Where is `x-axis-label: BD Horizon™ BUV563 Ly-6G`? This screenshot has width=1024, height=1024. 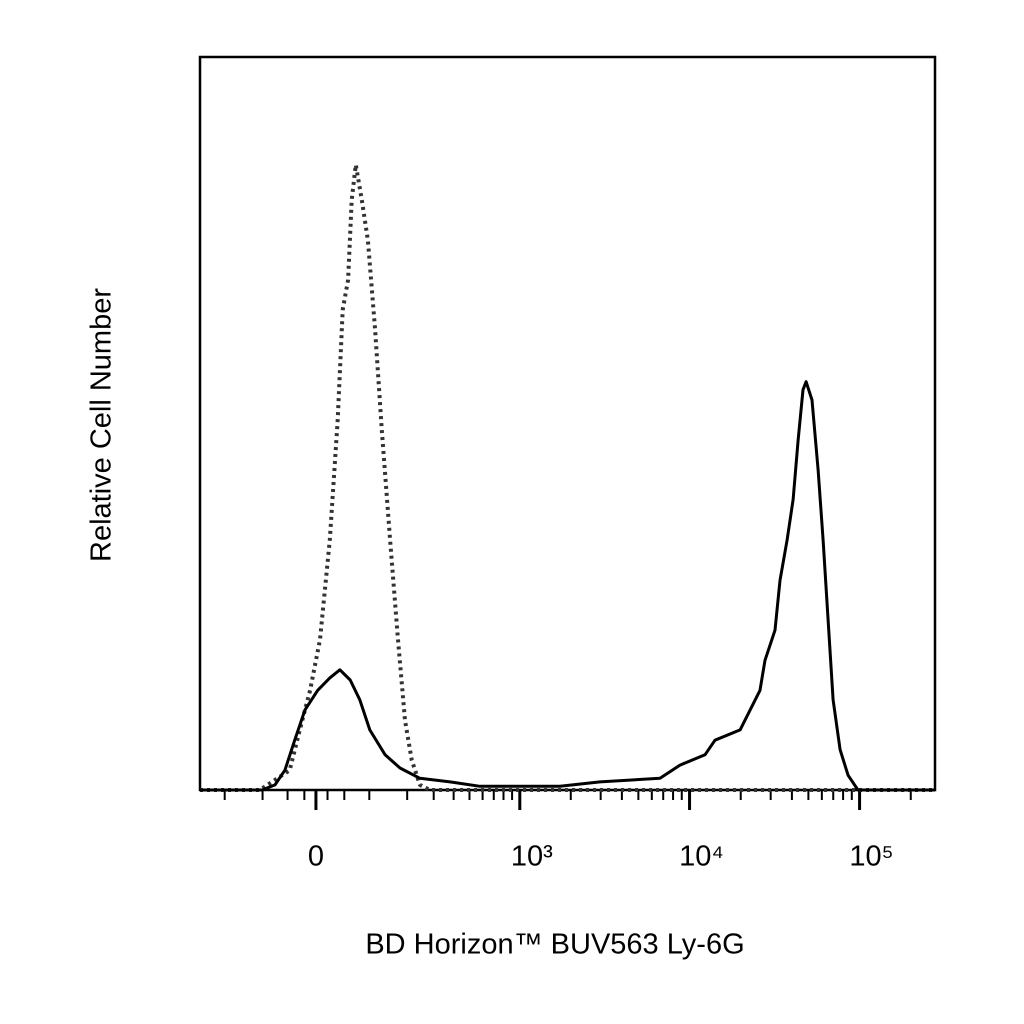
x-axis-label: BD Horizon™ BUV563 Ly-6G is located at coordinates (554, 945).